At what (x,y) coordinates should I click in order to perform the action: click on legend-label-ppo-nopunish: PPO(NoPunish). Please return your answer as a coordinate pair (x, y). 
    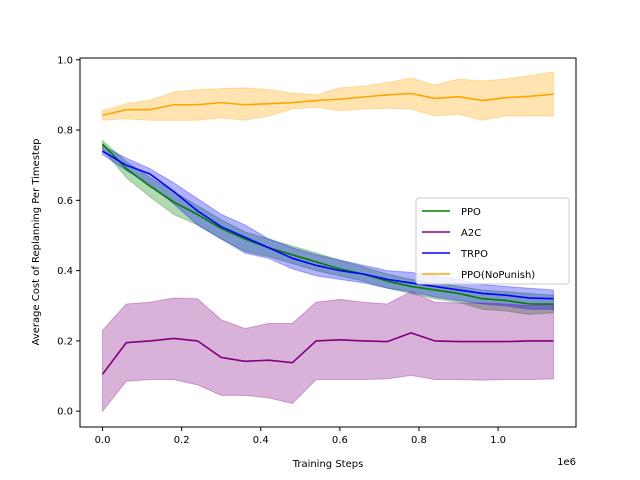
    Looking at the image, I should click on (498, 275).